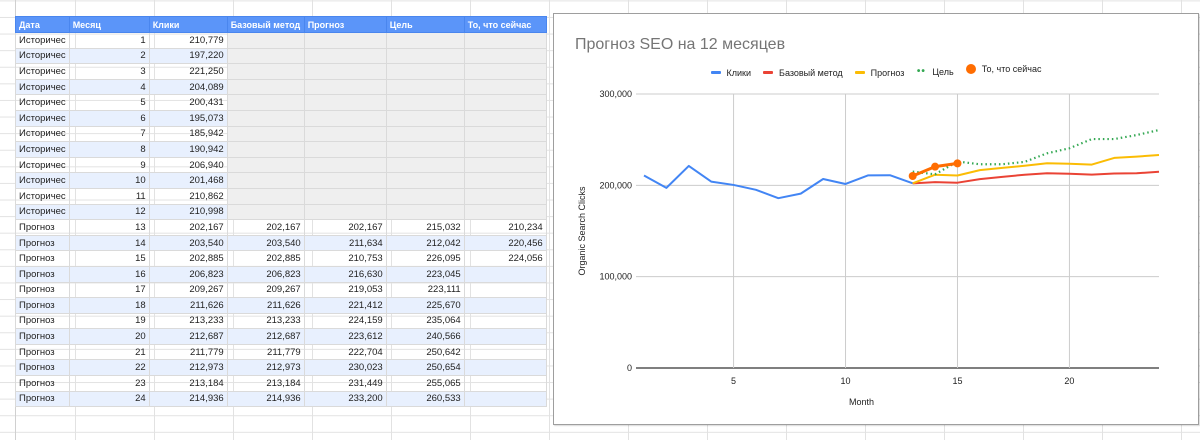 This screenshot has width=1200, height=440. Describe the element at coordinates (345, 24) in the screenshot. I see `column-header: Прогноз` at that location.